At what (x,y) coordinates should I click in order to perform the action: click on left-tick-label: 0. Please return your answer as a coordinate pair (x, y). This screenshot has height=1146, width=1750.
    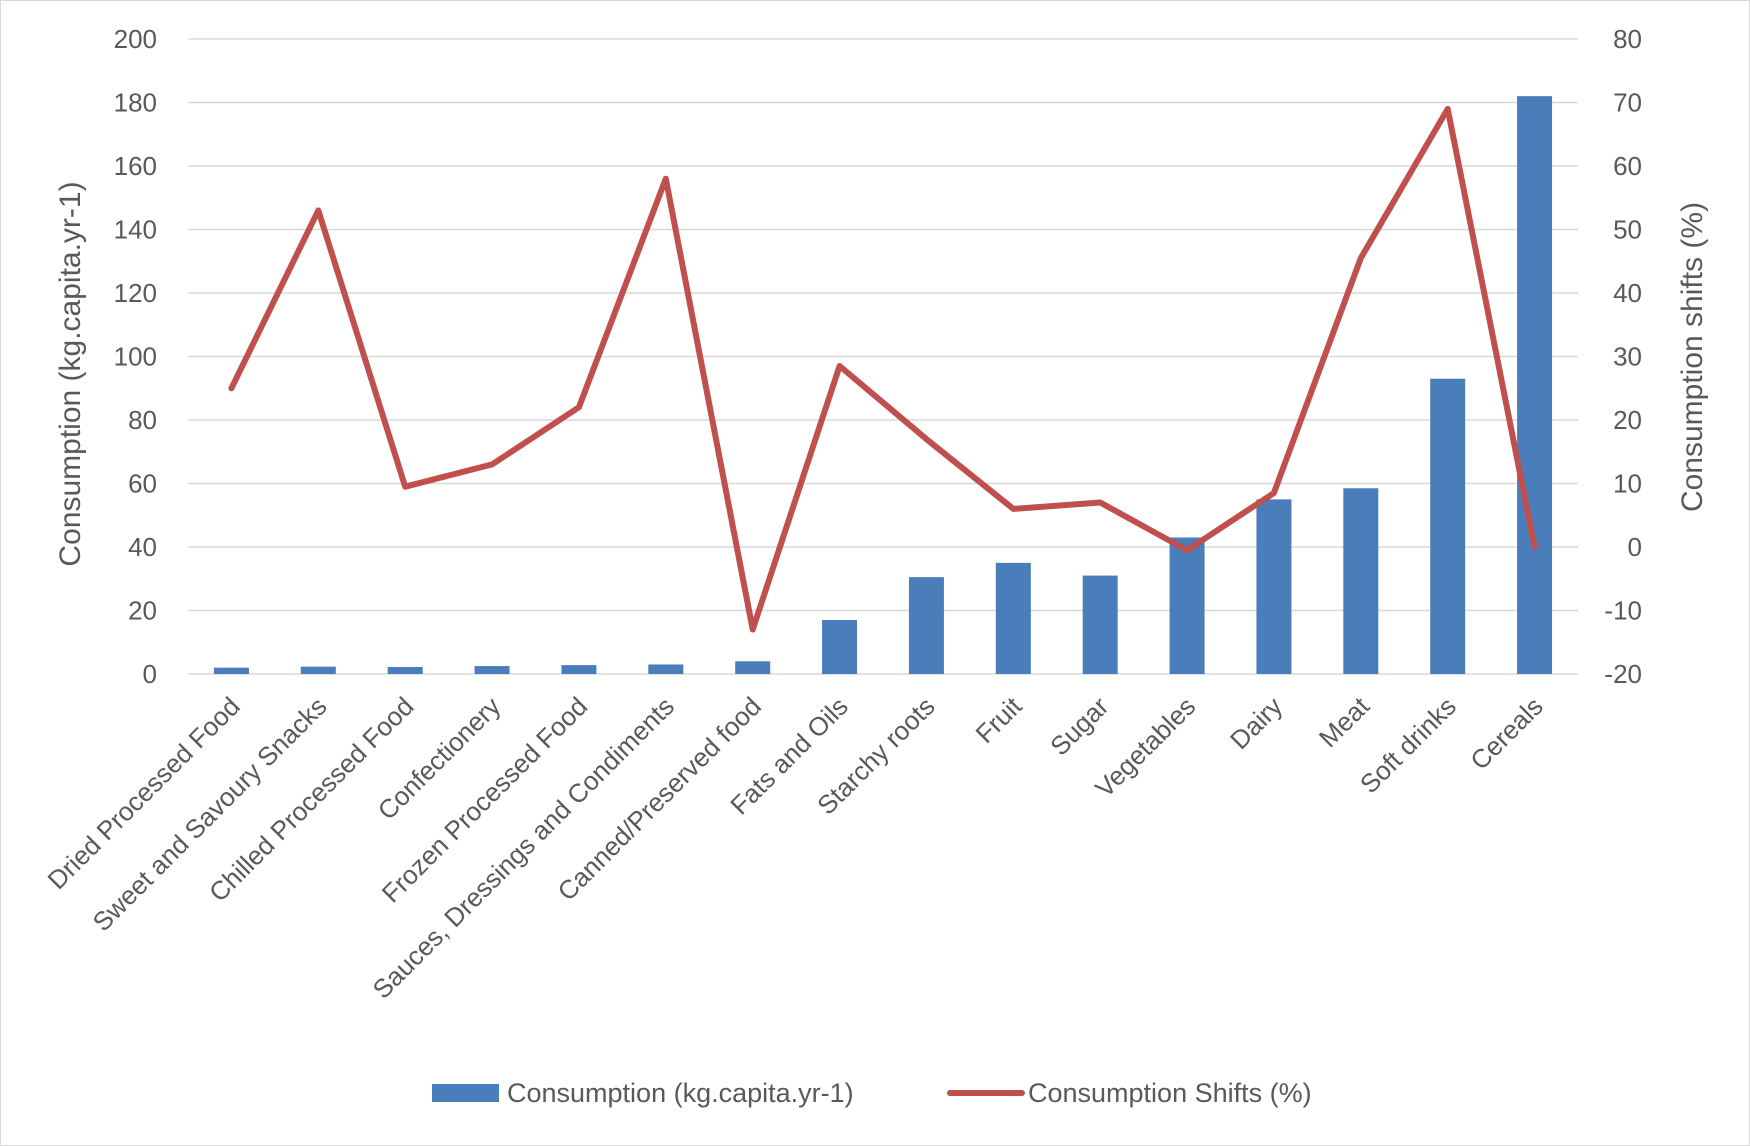
    Looking at the image, I should click on (150, 674).